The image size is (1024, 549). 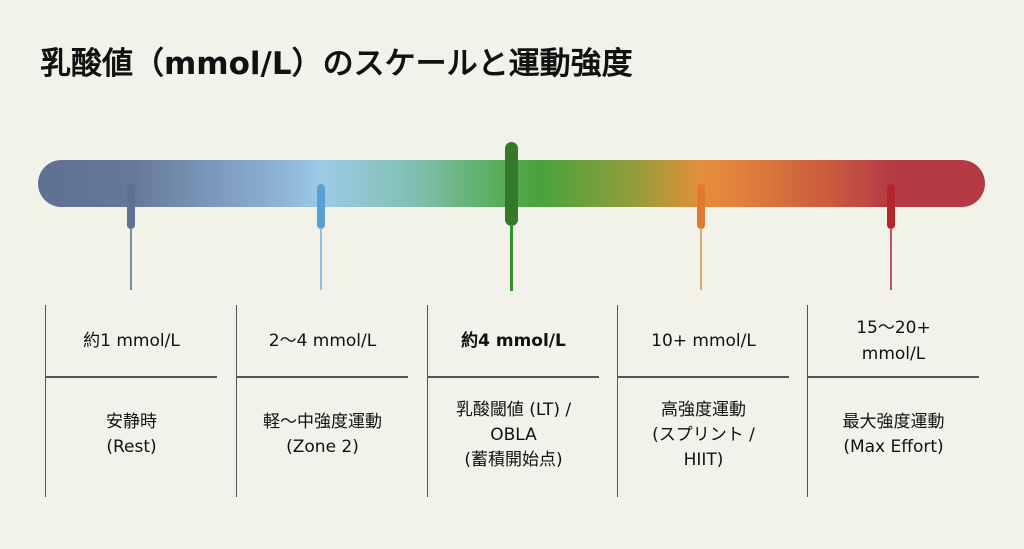 I want to click on level-description: 最大強度運動 (Max Effort), so click(x=893, y=434).